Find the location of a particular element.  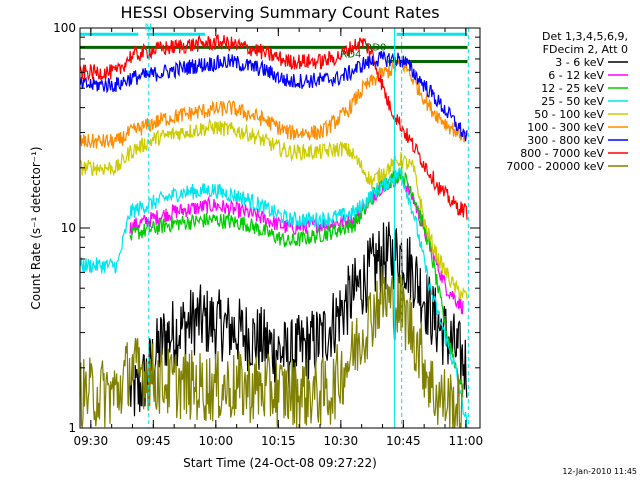

legend-entry-label: 50 - 100 keV is located at coordinates (569, 114).